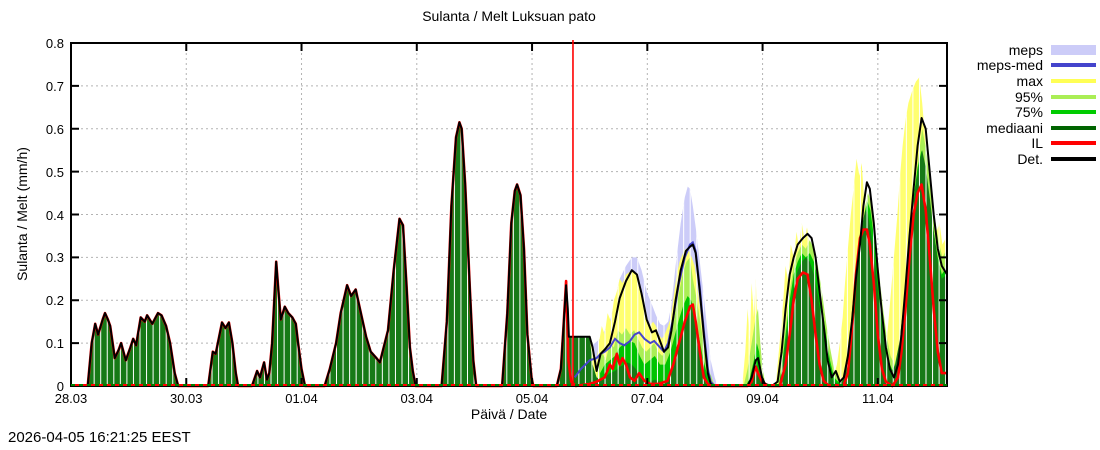  Describe the element at coordinates (647, 398) in the screenshot. I see `x-tick-label: 07.04` at that location.